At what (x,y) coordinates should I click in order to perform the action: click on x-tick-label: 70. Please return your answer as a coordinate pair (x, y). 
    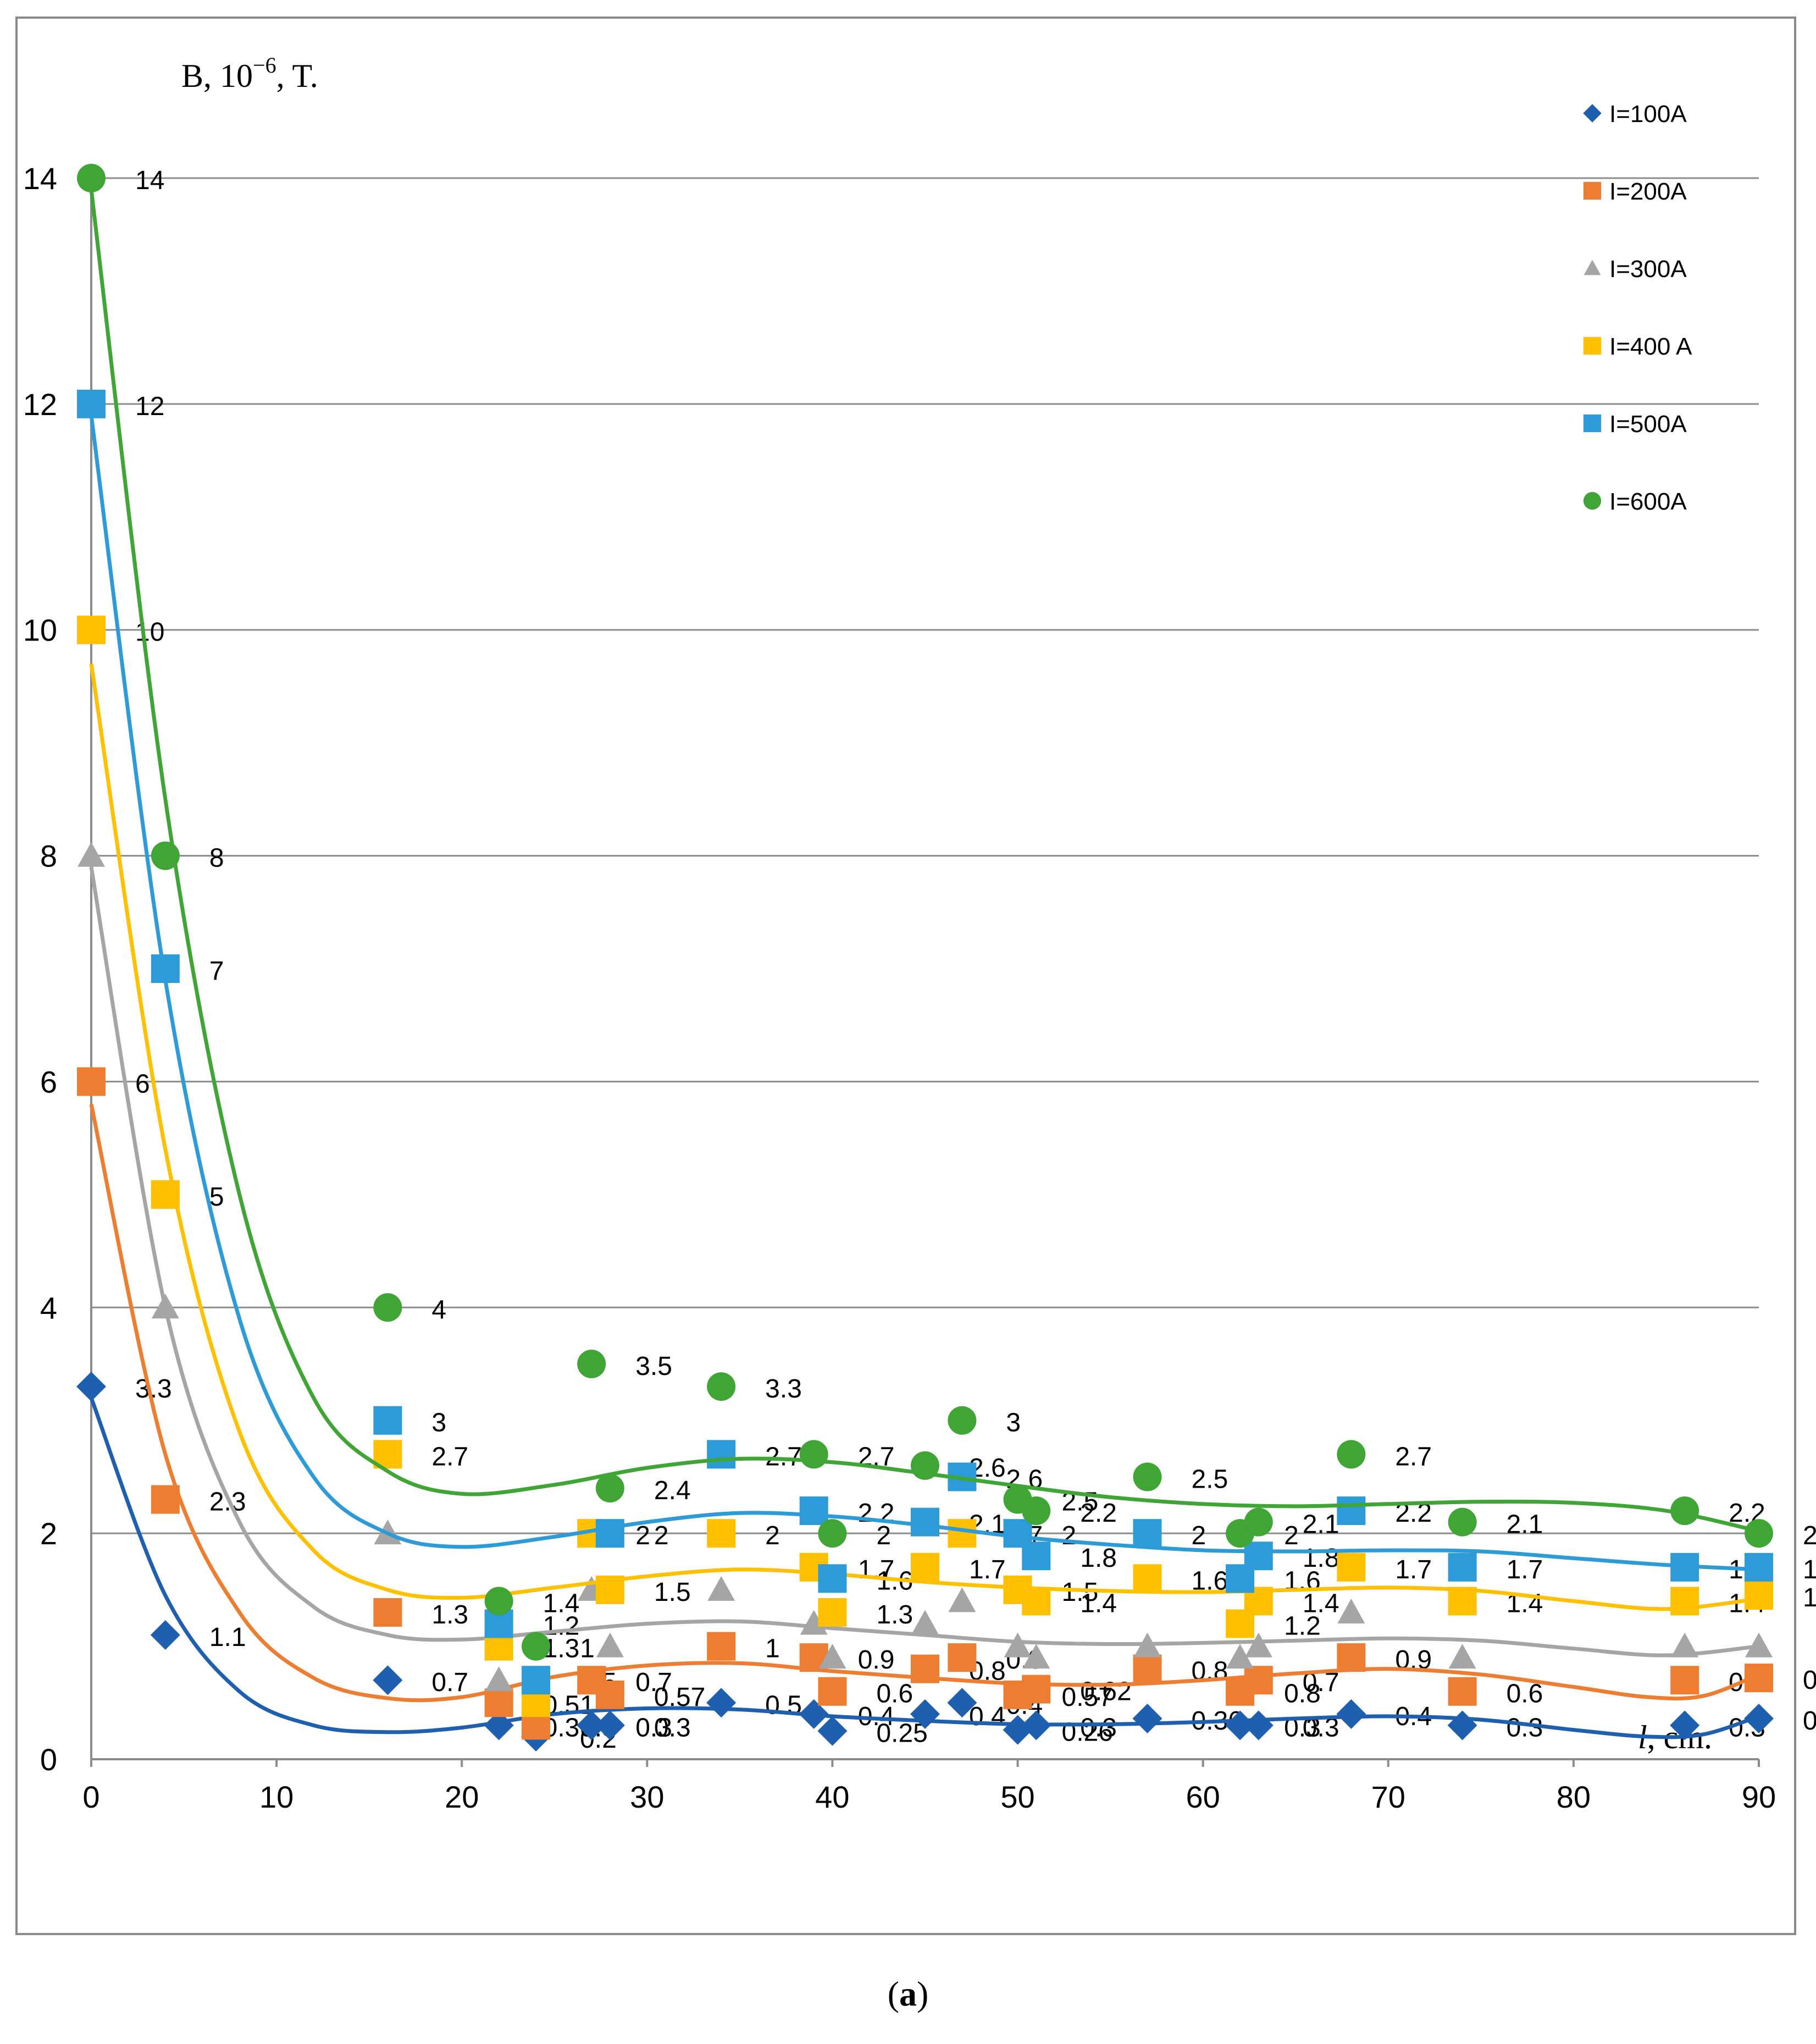
    Looking at the image, I should click on (1388, 1797).